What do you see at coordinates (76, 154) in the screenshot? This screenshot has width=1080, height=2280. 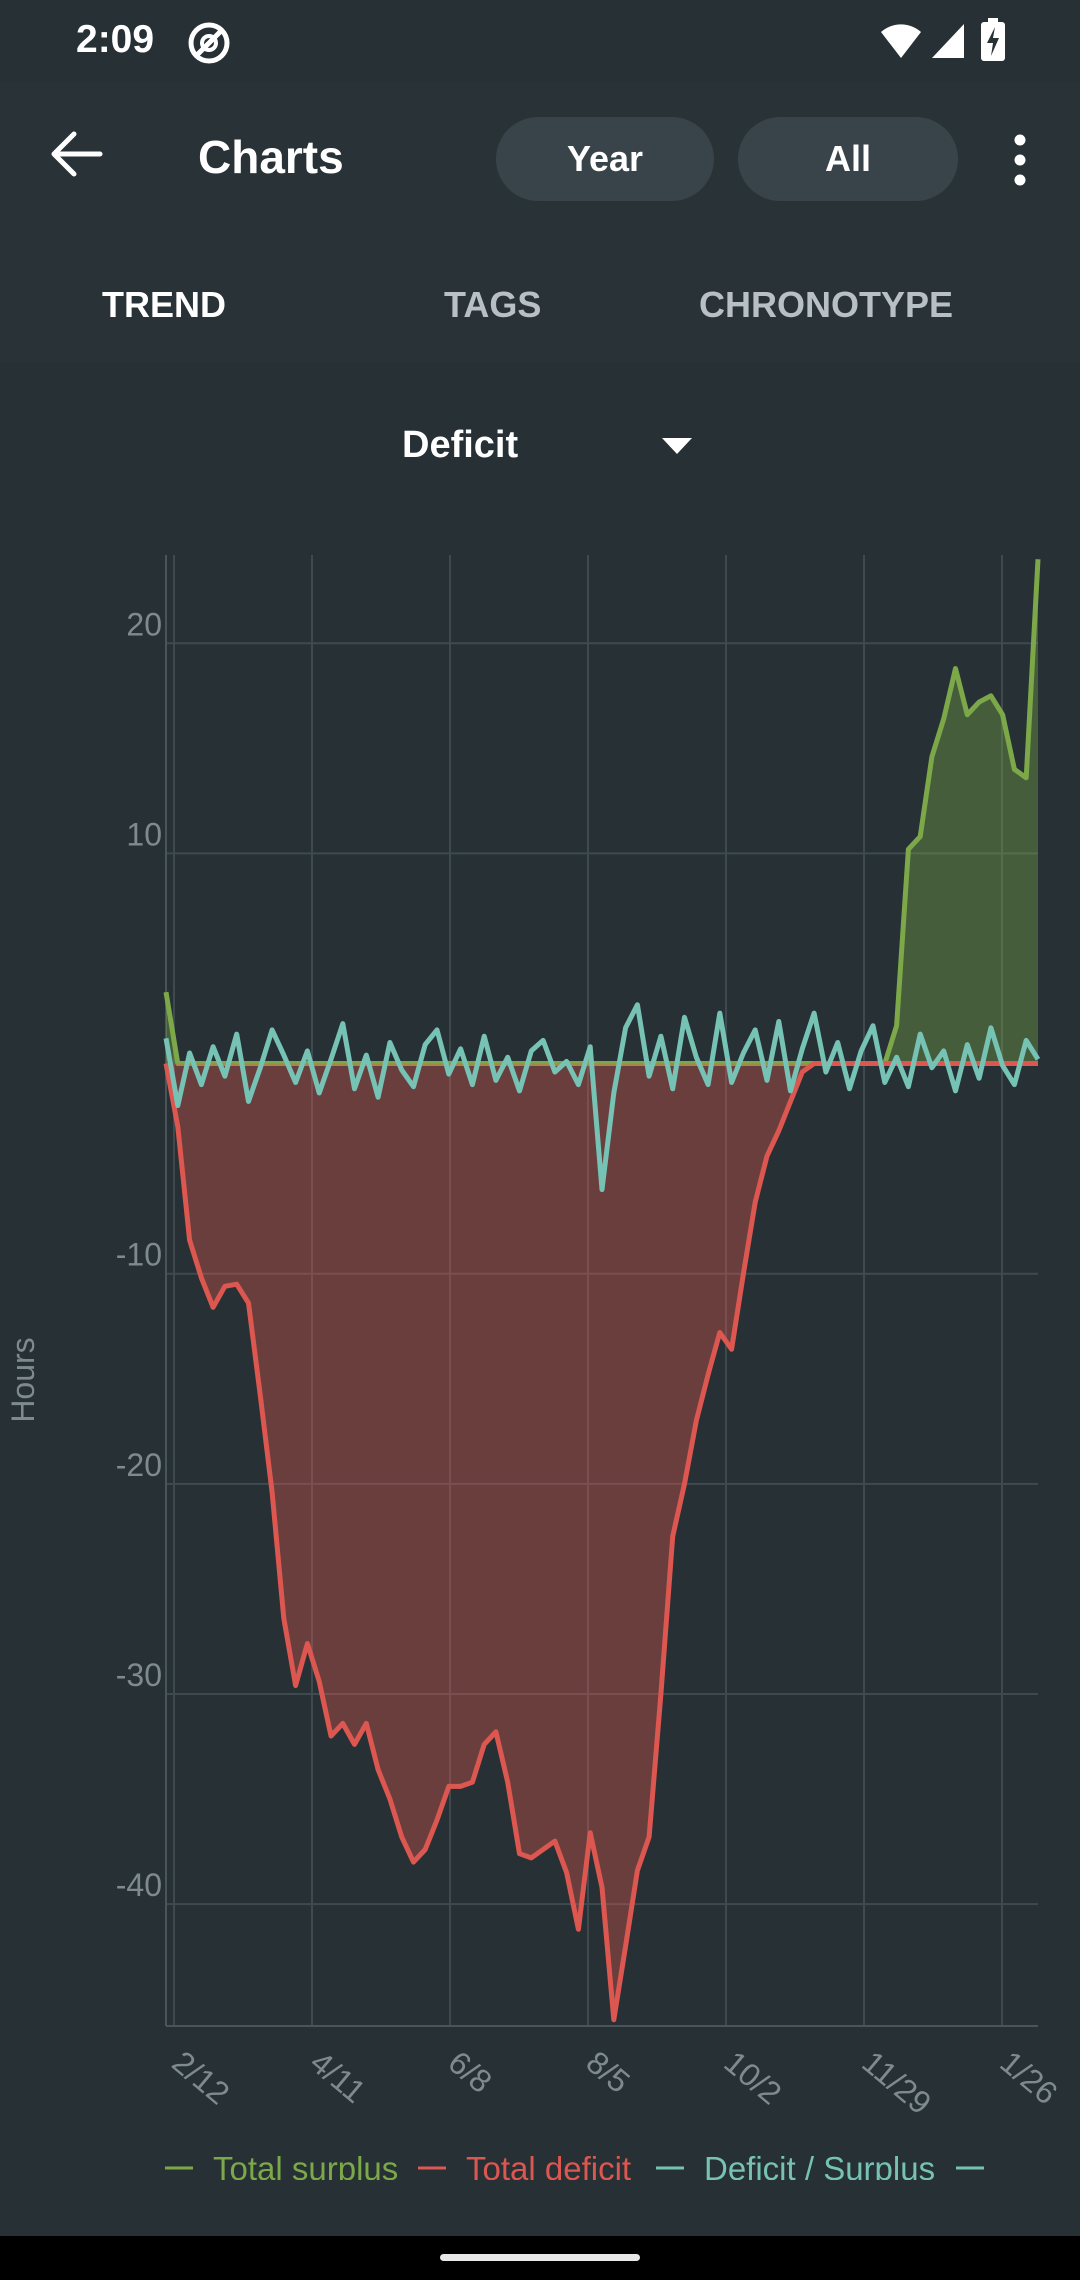 I see `back-arrow-icon` at bounding box center [76, 154].